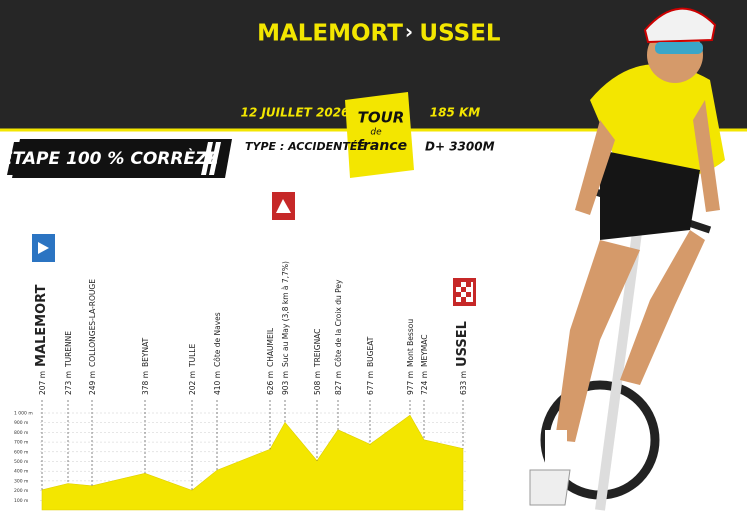 The height and width of the screenshot is (513, 747). I want to click on elevation-gain: D+ 3300M, so click(460, 147).